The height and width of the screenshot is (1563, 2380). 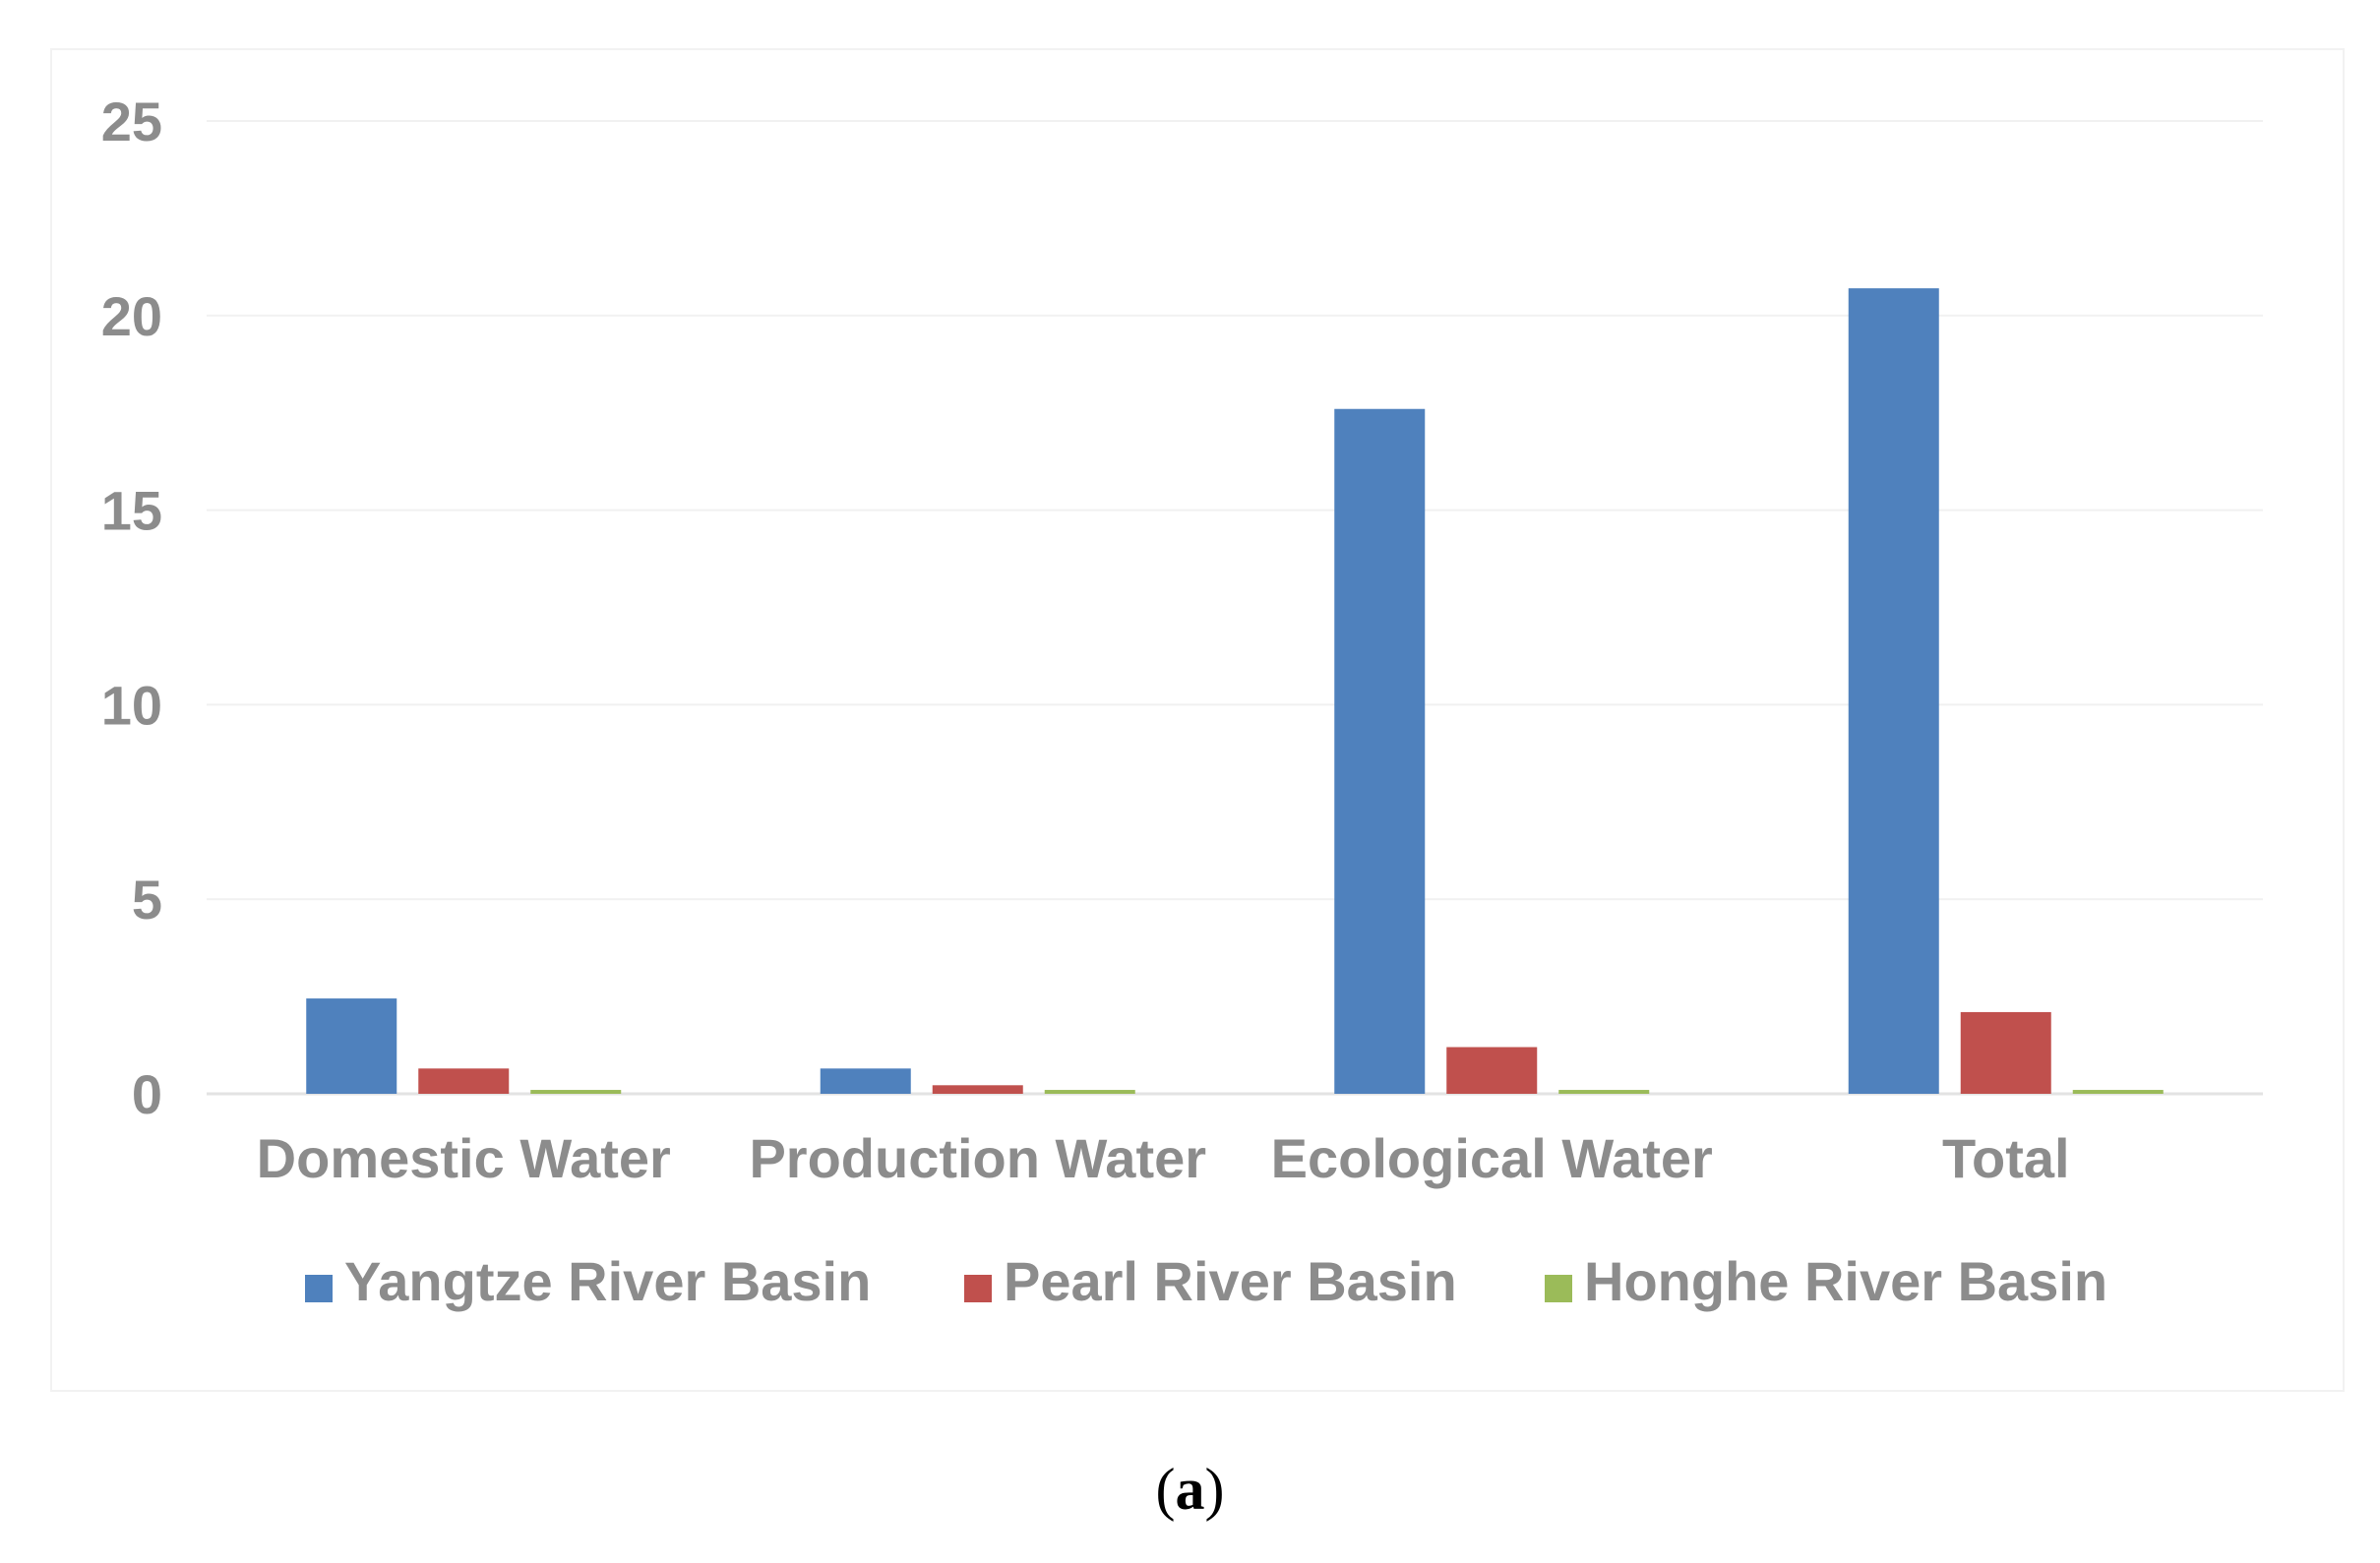 I want to click on legend-item: Yangtze River Basin, so click(x=588, y=1281).